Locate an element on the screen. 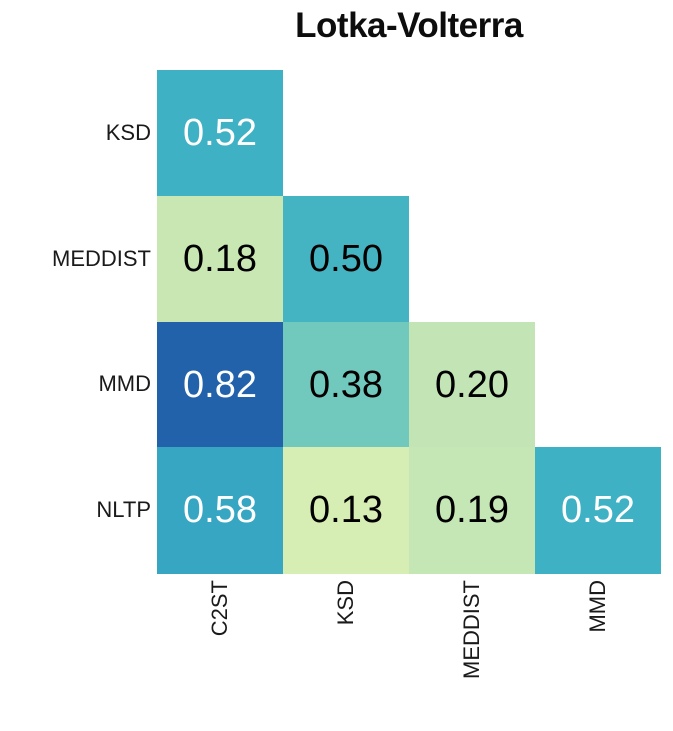  x-tick-label: C2ST is located at coordinates (220, 608).